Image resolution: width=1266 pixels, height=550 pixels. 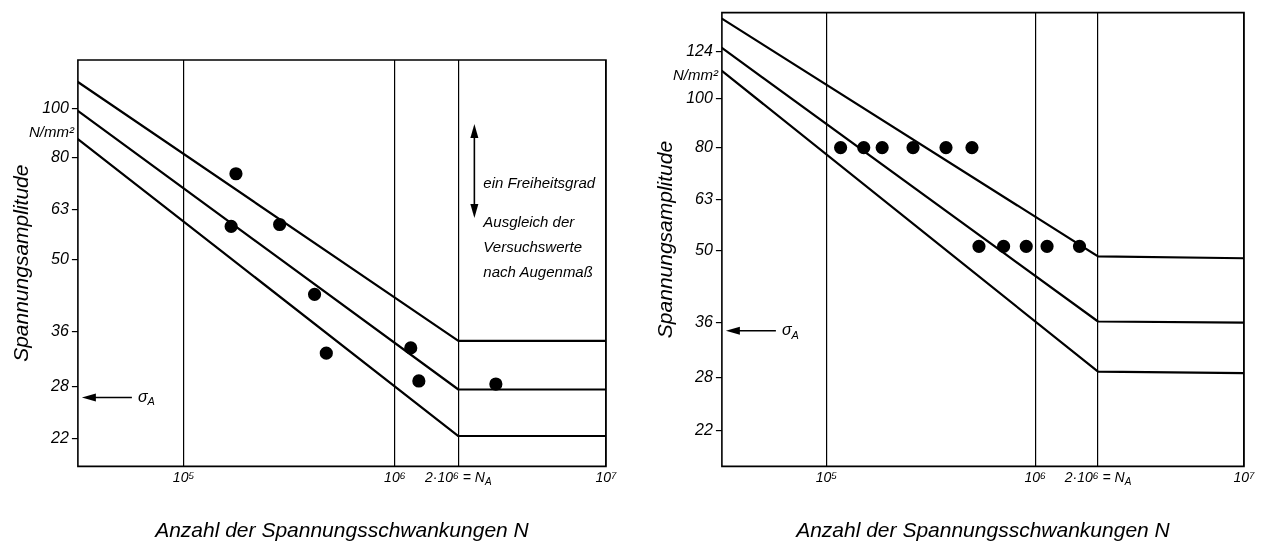 I want to click on y-tick-label: 124, so click(x=699, y=50).